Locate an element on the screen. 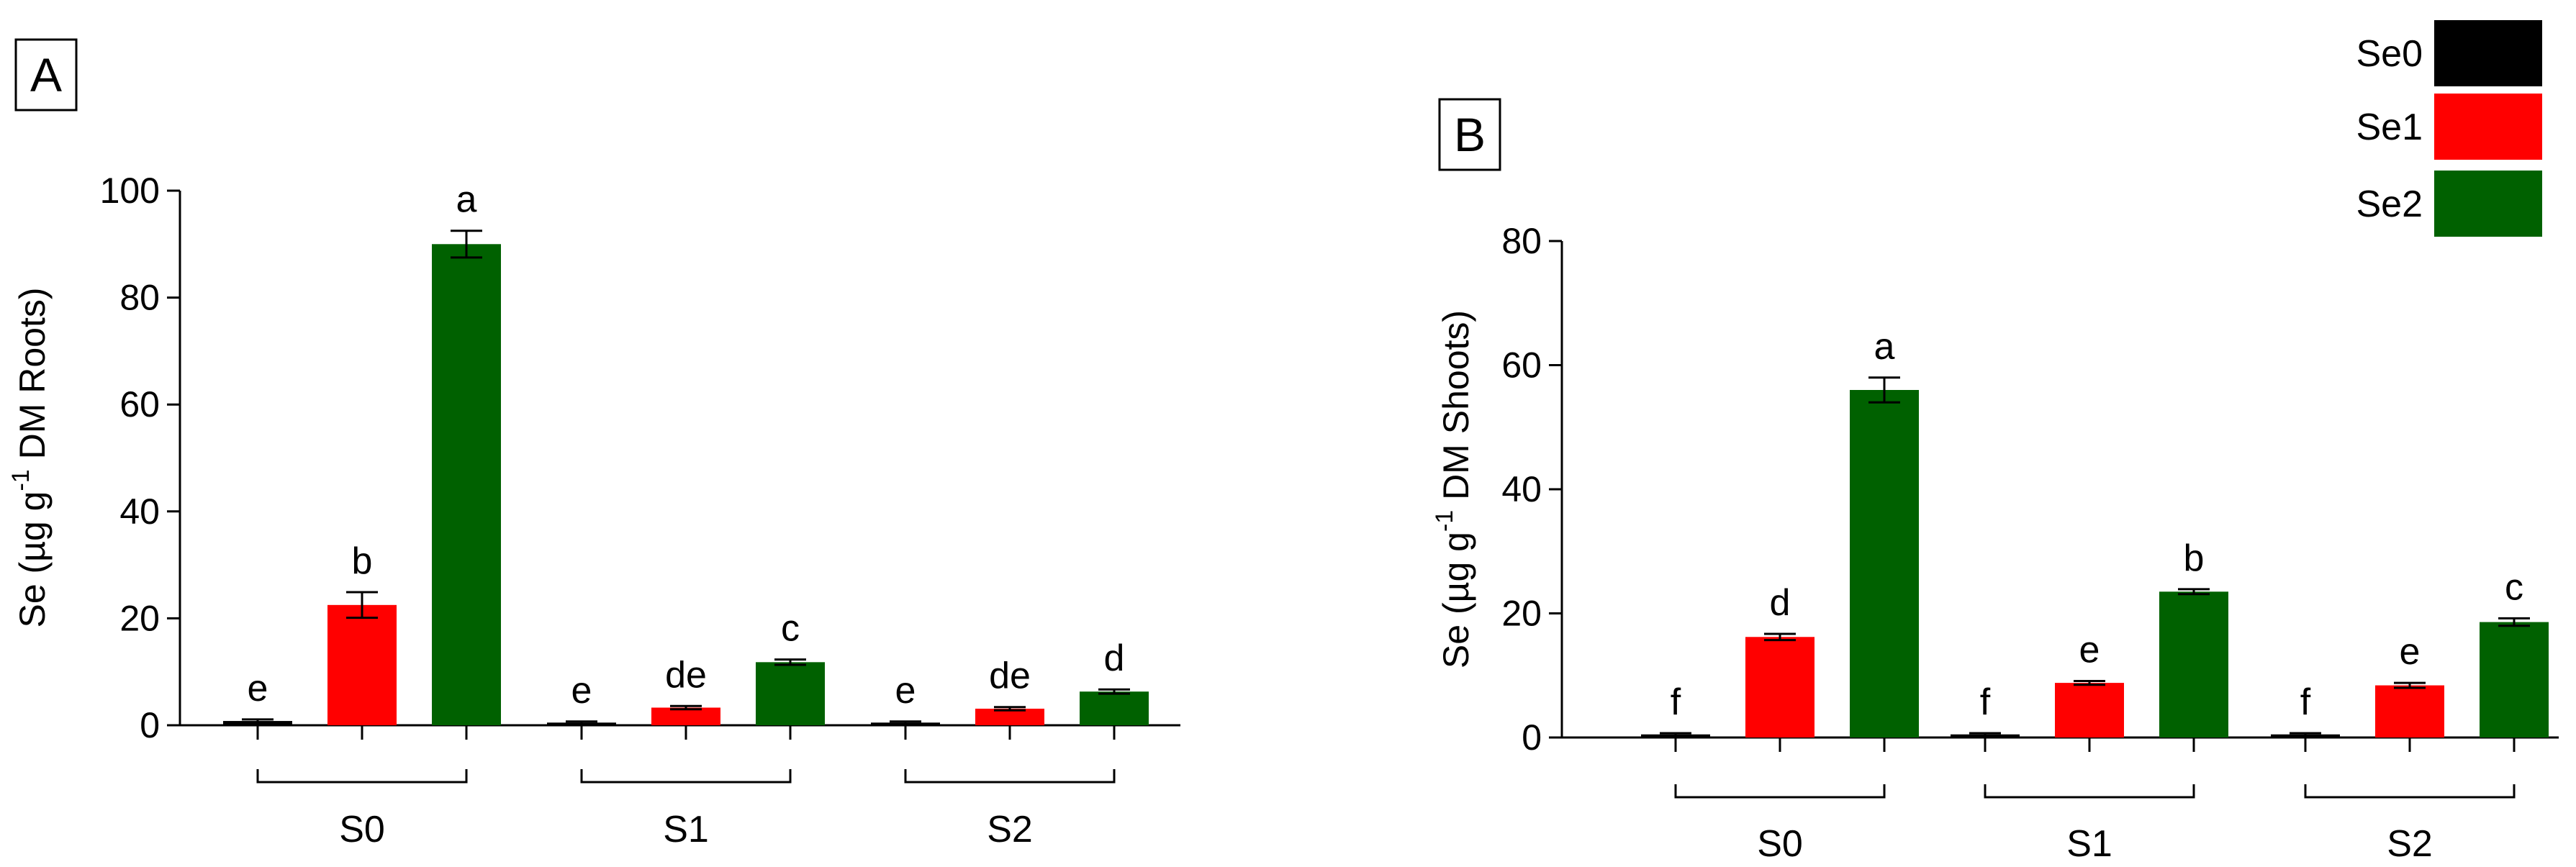 This screenshot has height=867, width=2576. panel-a-significance-label: c is located at coordinates (791, 629).